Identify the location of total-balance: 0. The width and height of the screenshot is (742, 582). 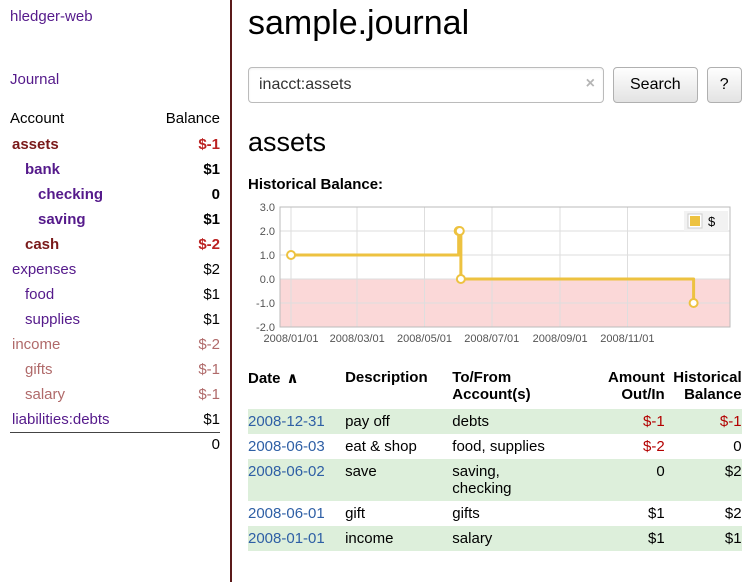
(215, 444).